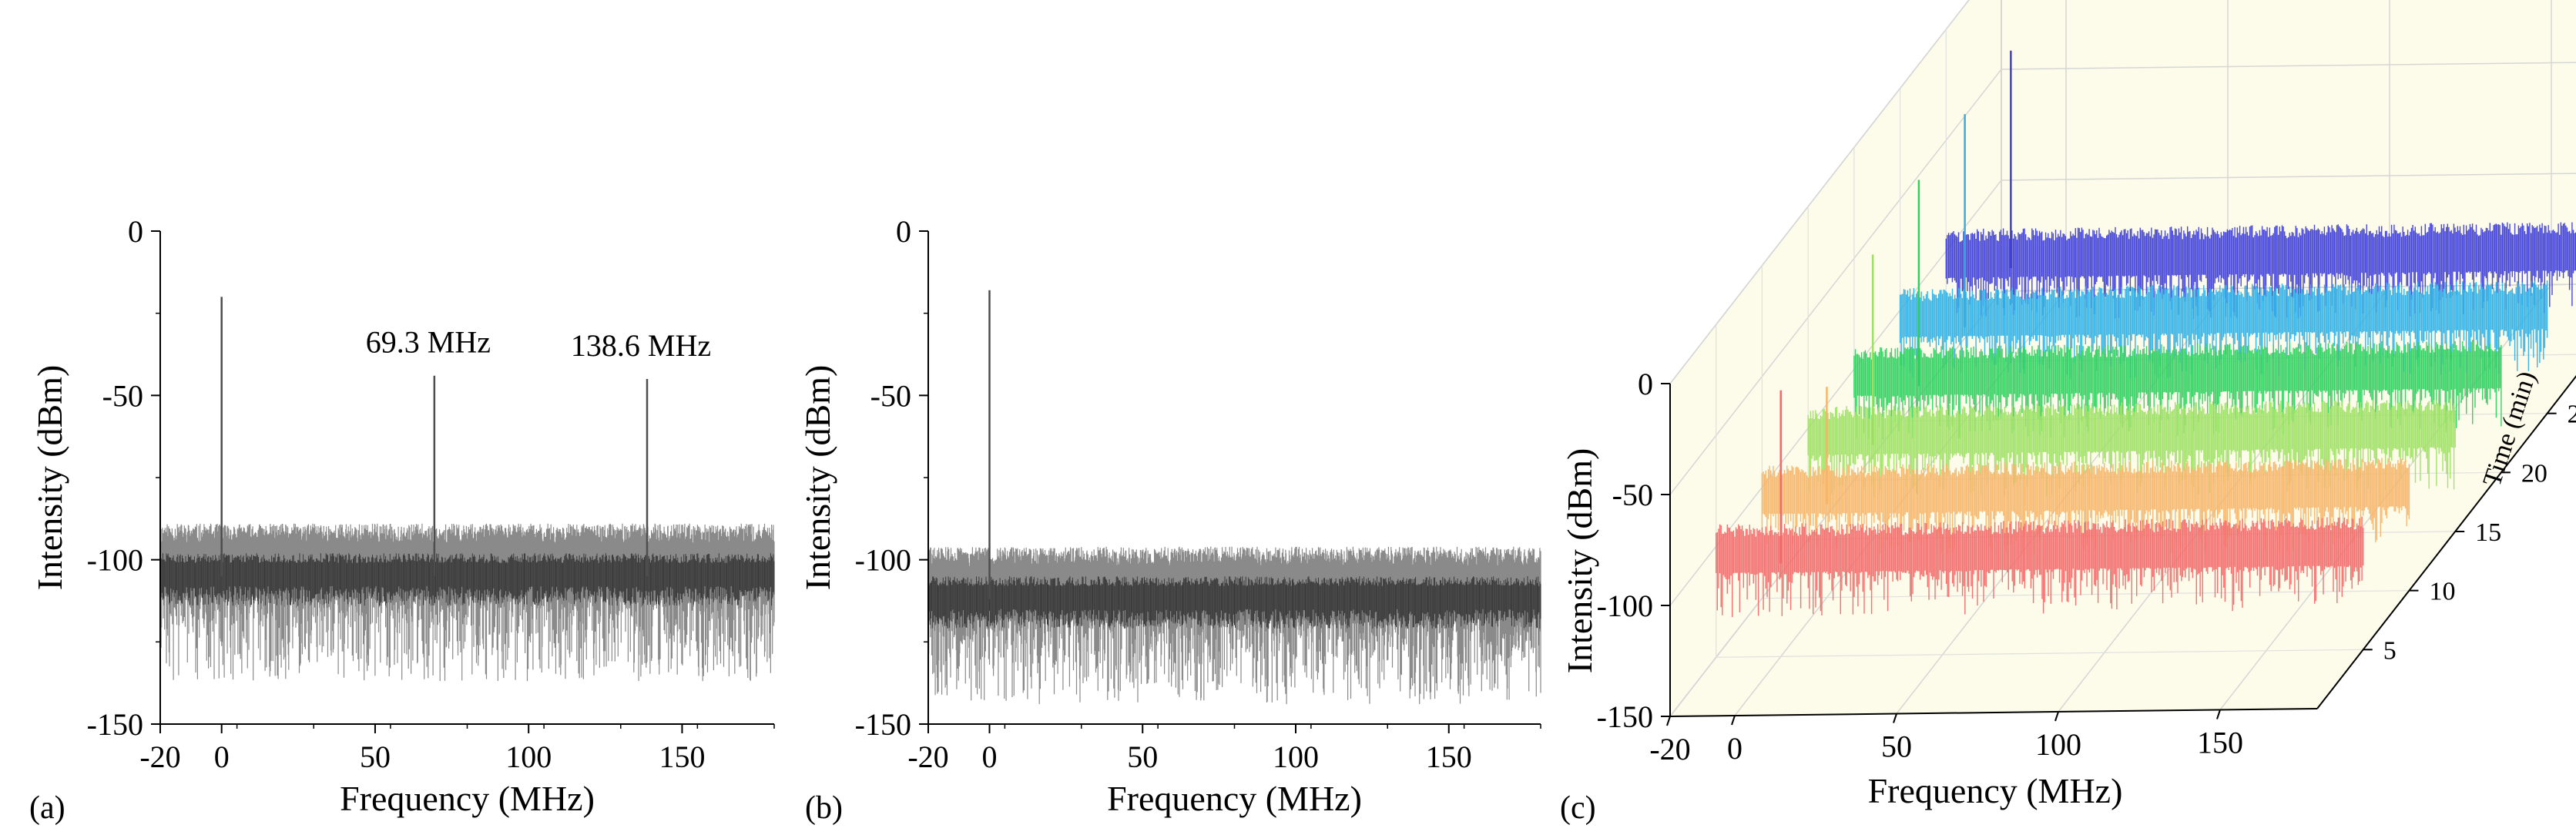 The width and height of the screenshot is (2576, 835). I want to click on time-tick-label: 25, so click(2572, 415).